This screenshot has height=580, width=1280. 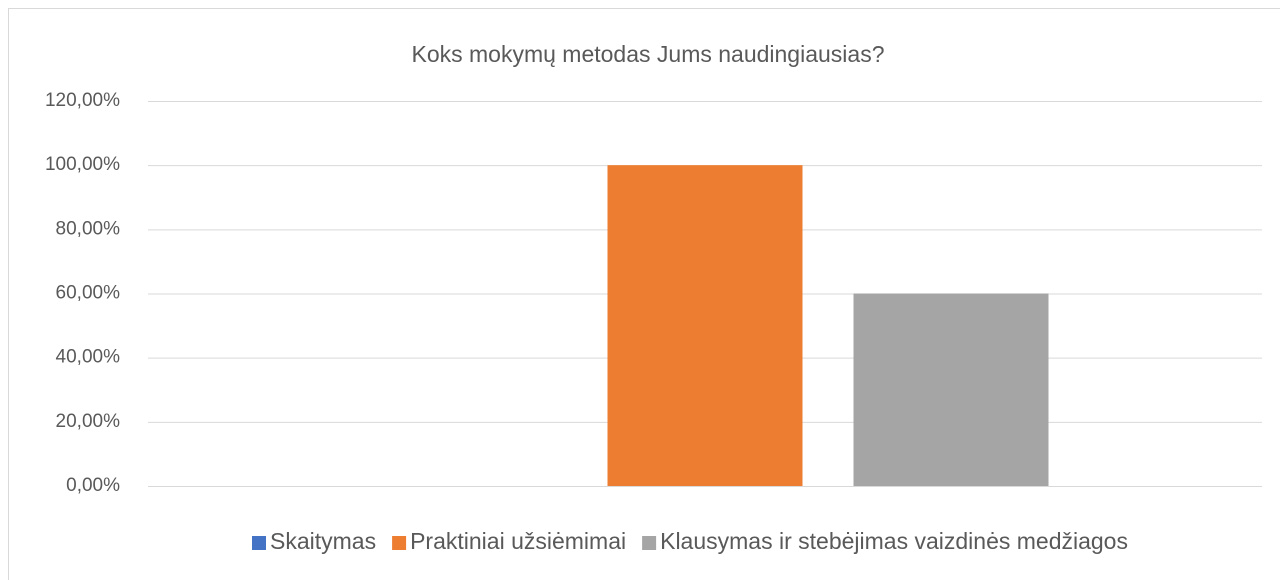 What do you see at coordinates (88, 357) in the screenshot?
I see `y-tick-label: 40,00%` at bounding box center [88, 357].